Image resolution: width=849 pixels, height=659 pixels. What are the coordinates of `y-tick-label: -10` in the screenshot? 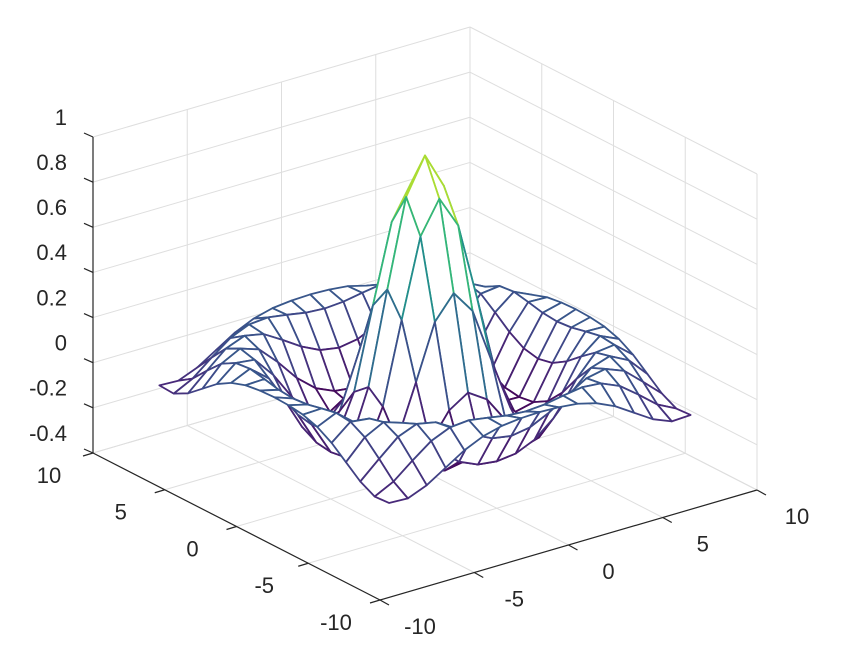 It's located at (336, 622).